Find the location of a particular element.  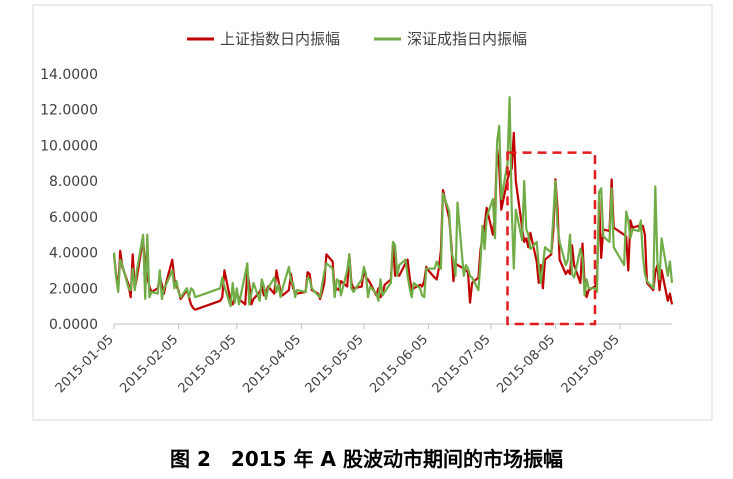

highlight-box is located at coordinates (551, 238).